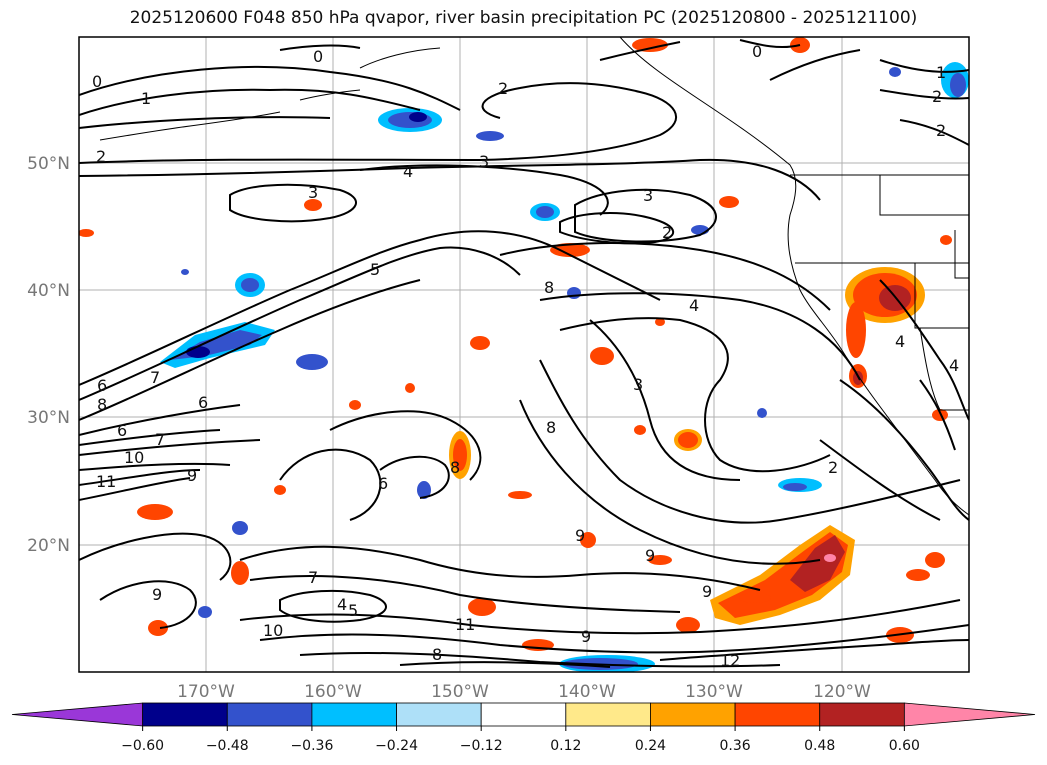 This screenshot has width=1047, height=765. What do you see at coordinates (842, 692) in the screenshot?
I see `lon-label-120w: 120°W` at bounding box center [842, 692].